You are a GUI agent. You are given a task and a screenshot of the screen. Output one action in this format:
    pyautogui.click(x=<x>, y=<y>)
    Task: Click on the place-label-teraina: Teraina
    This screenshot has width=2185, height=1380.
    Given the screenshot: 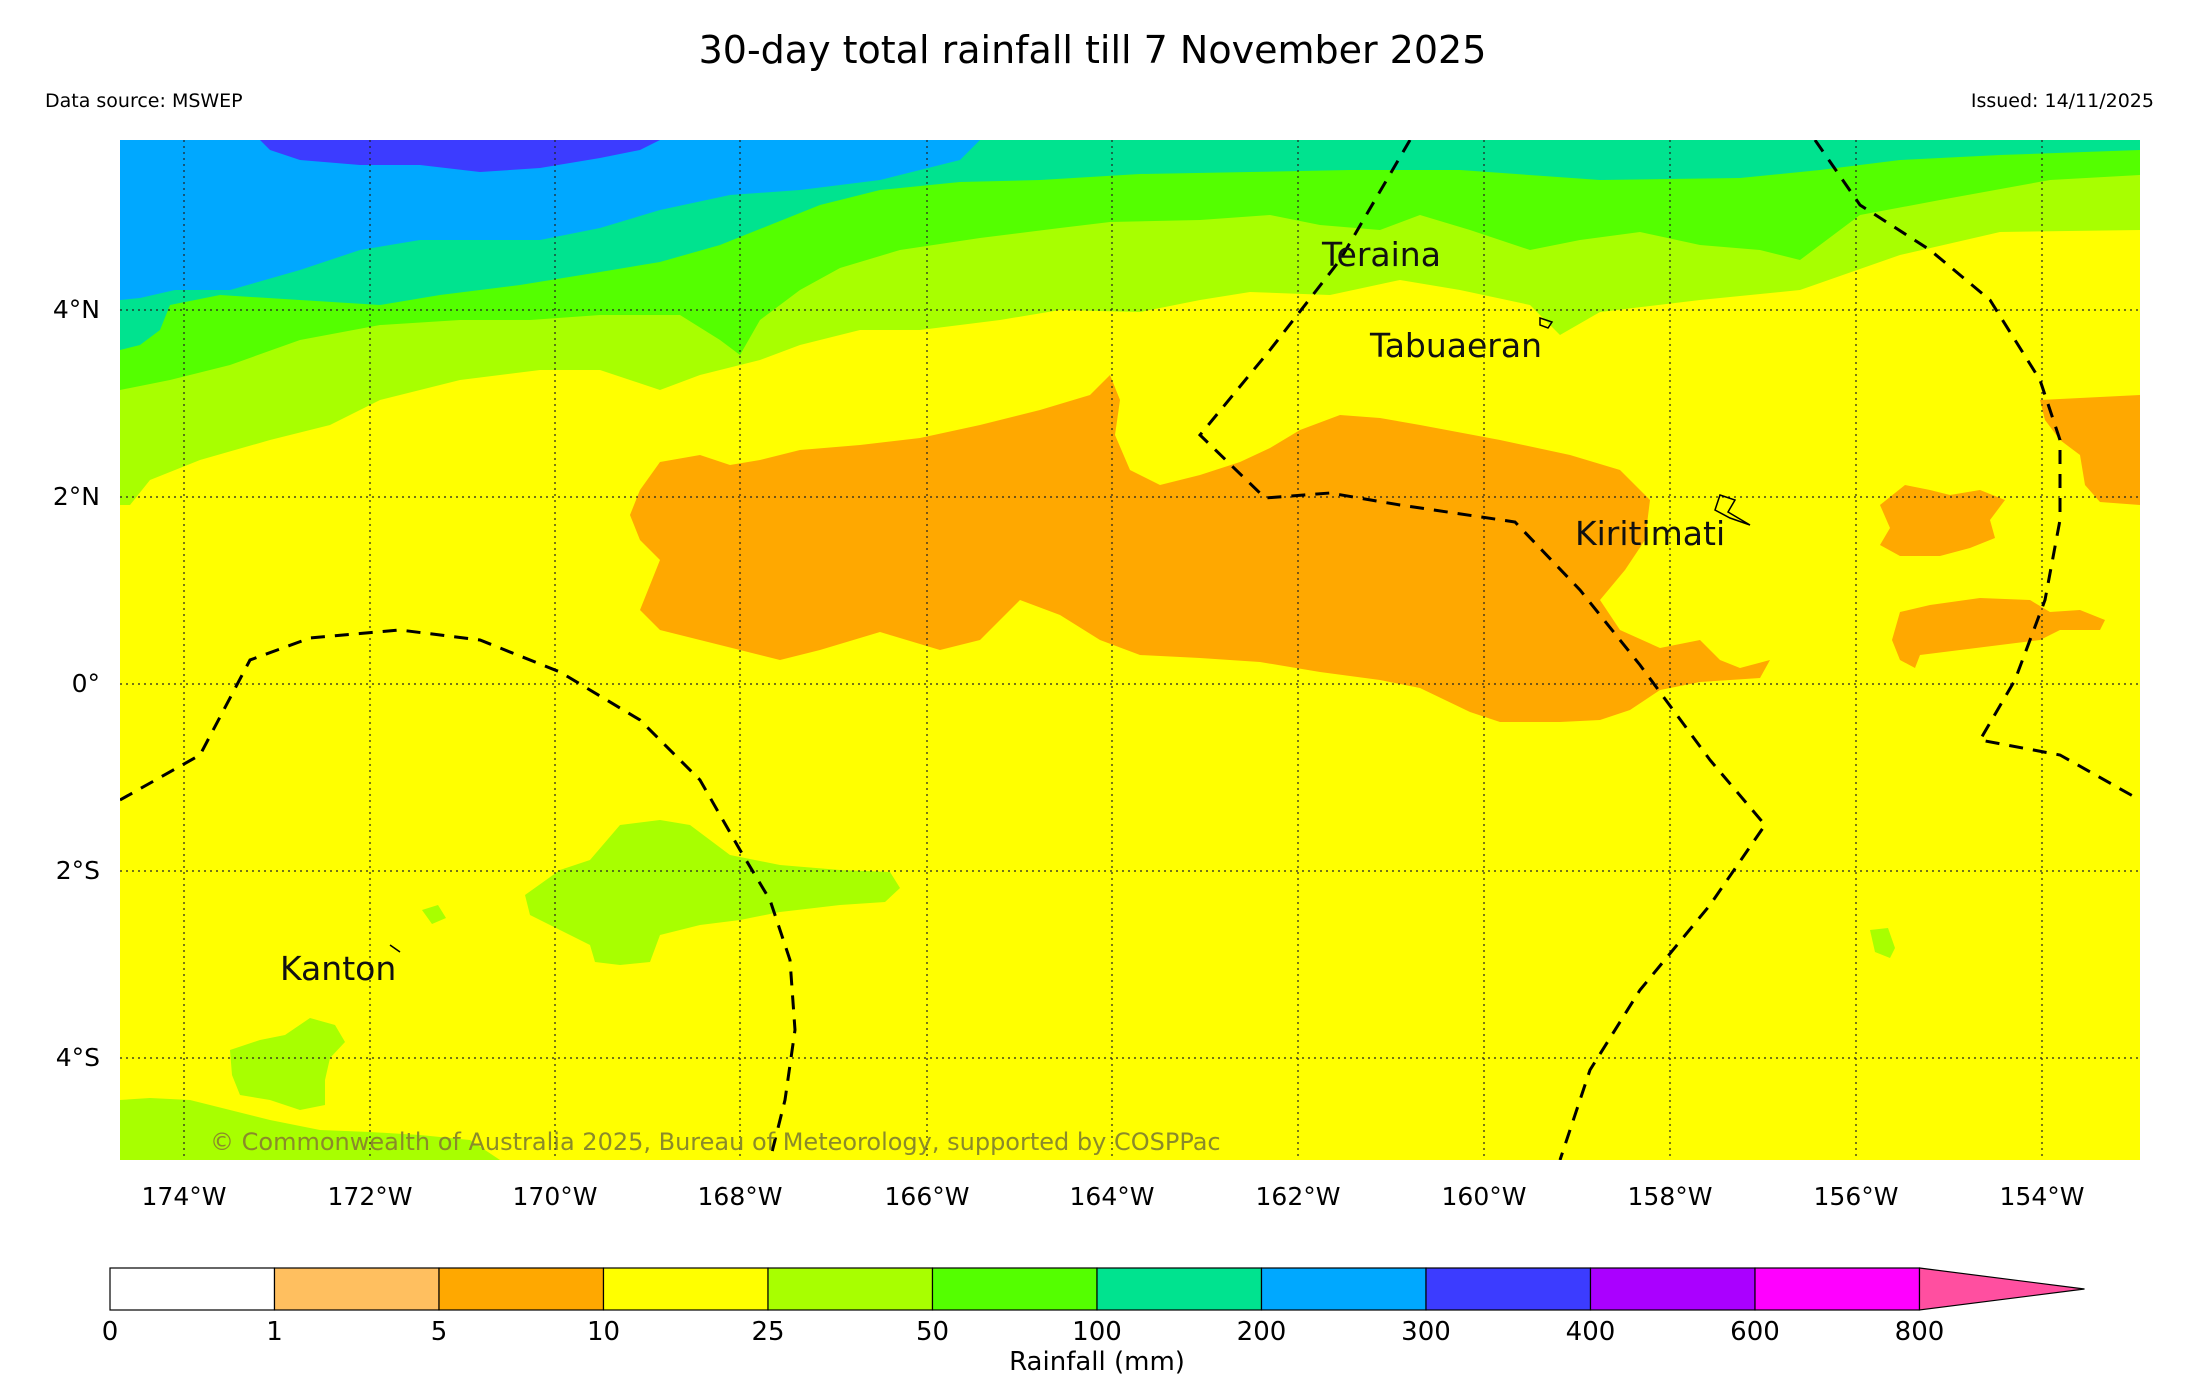 What is the action you would take?
    pyautogui.click(x=1381, y=254)
    